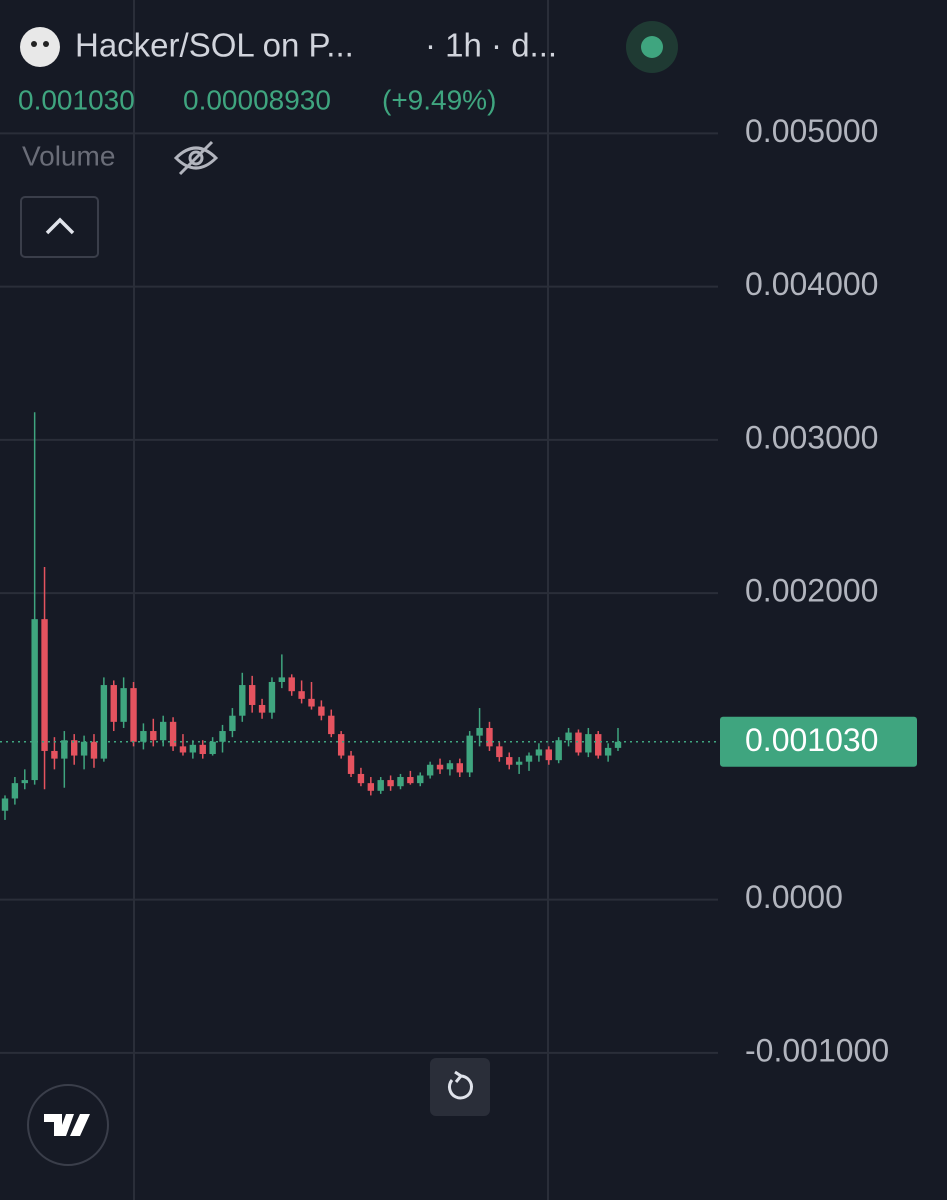  I want to click on chevron-up, so click(60, 226).